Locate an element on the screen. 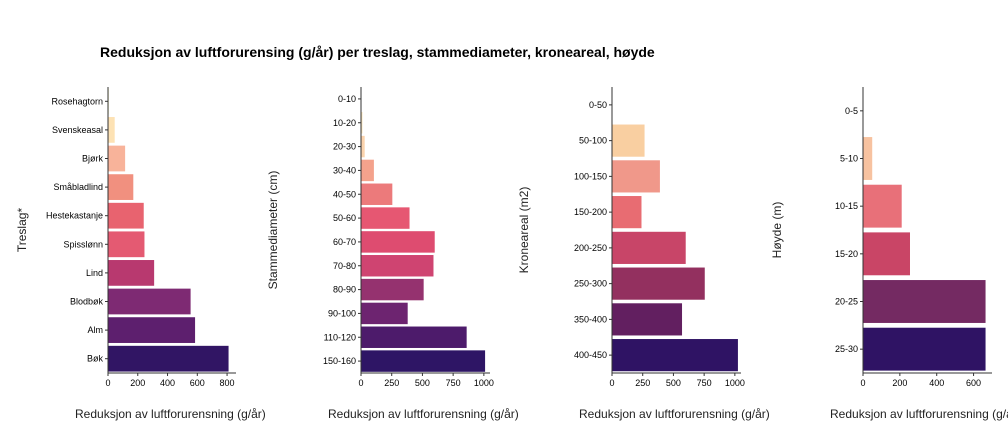 Image resolution: width=1008 pixels, height=432 pixels. y-tick-label: 250-300 is located at coordinates (590, 284).